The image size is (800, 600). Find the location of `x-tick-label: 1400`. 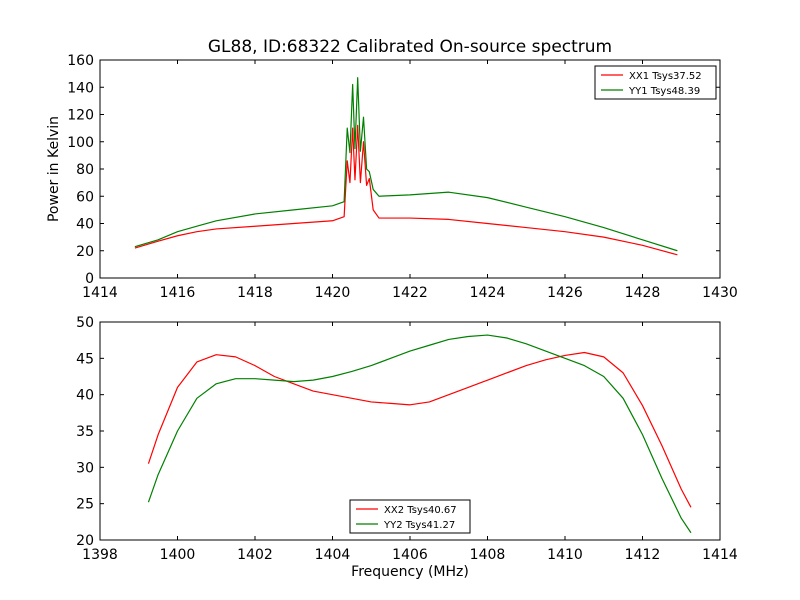

x-tick-label: 1400 is located at coordinates (178, 555).